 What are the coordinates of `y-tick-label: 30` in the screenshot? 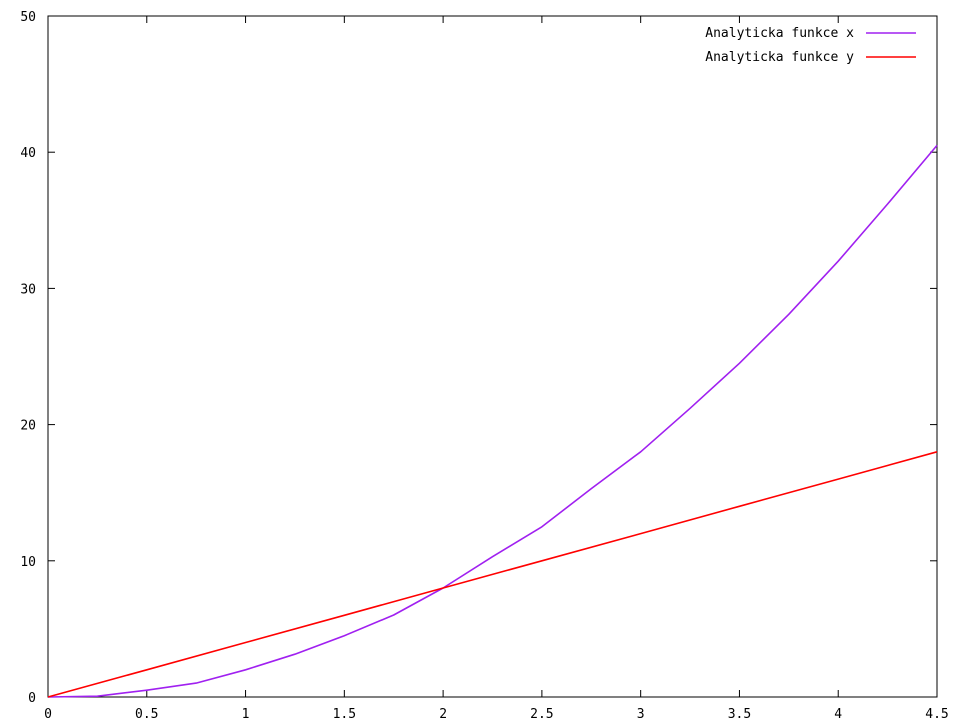 It's located at (28, 289).